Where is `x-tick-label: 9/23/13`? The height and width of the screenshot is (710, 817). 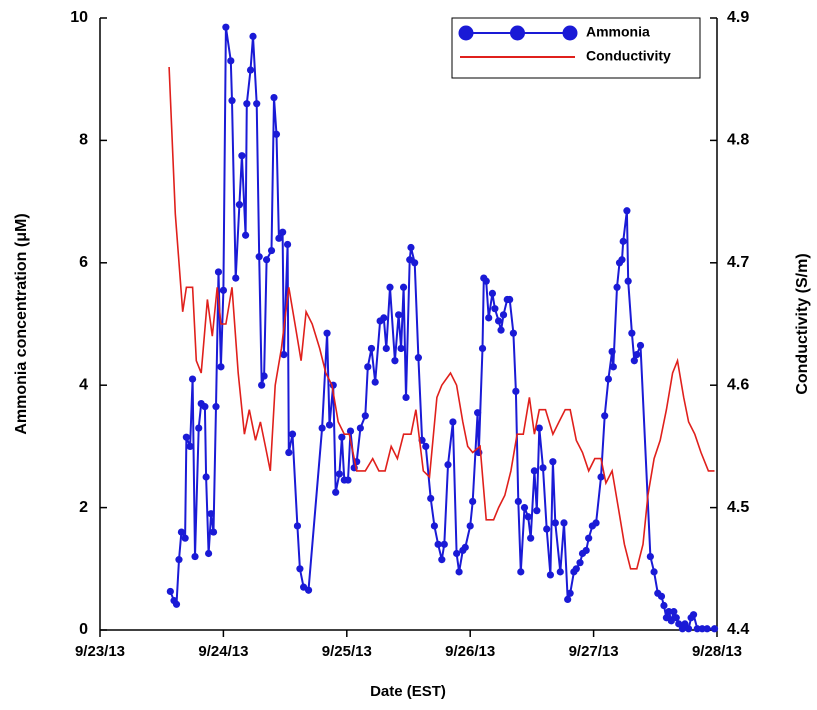
x-tick-label: 9/23/13 is located at coordinates (100, 651).